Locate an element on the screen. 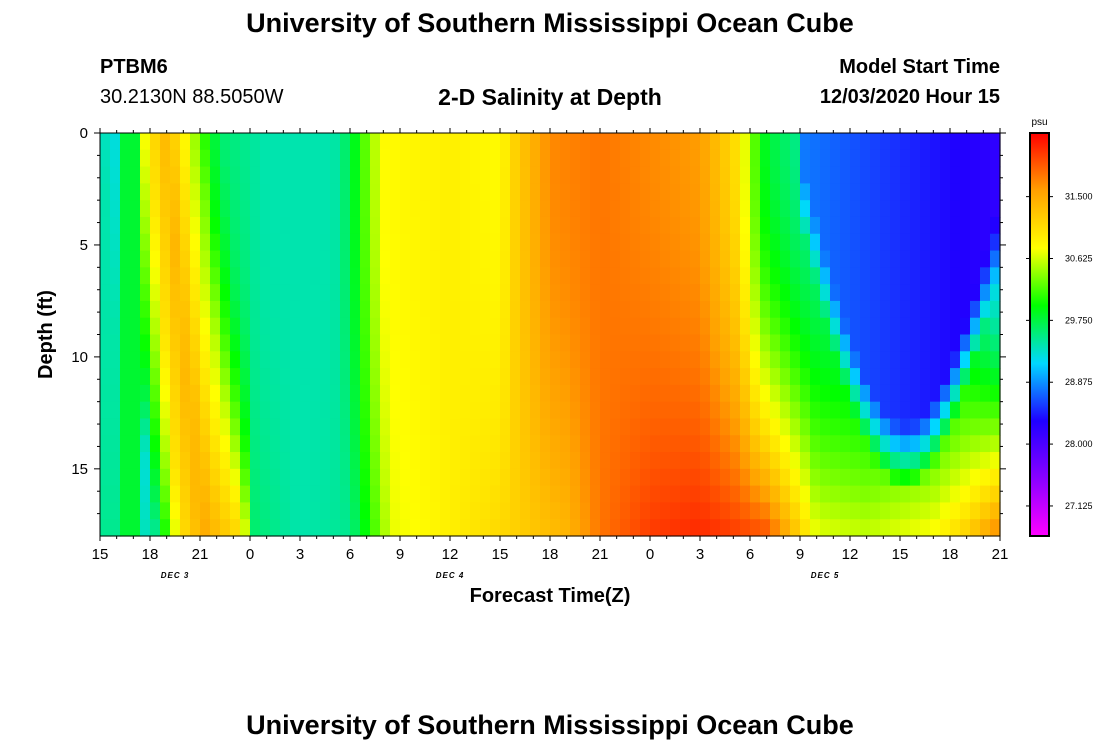  y-tick-label: 0 is located at coordinates (84, 133).